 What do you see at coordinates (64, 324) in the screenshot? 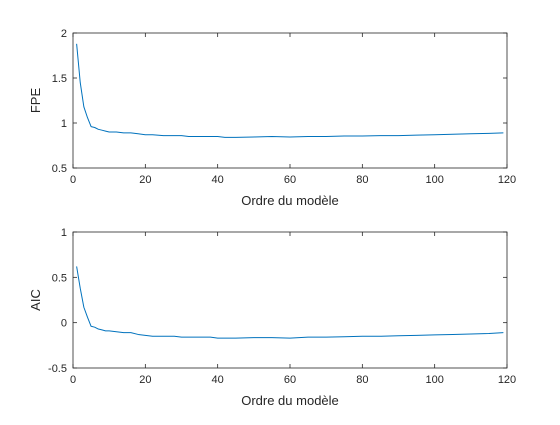
I see `aic-y-tick-label: 0` at bounding box center [64, 324].